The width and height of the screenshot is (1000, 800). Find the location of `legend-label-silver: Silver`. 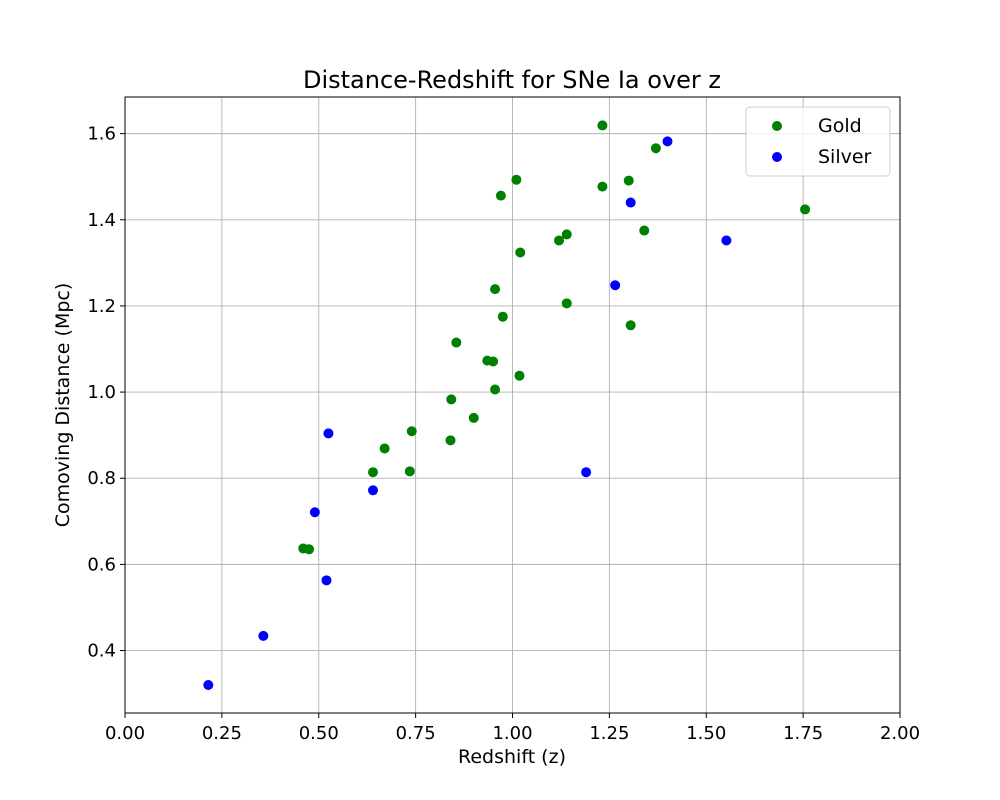

legend-label-silver: Silver is located at coordinates (845, 157).